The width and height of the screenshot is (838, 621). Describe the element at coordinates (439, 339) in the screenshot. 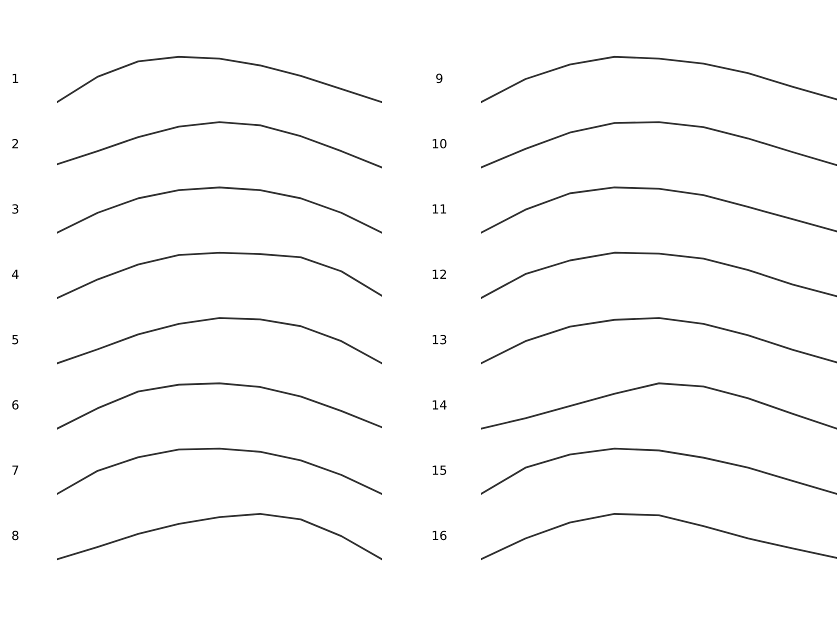

I see `y-axis-title: 13` at that location.